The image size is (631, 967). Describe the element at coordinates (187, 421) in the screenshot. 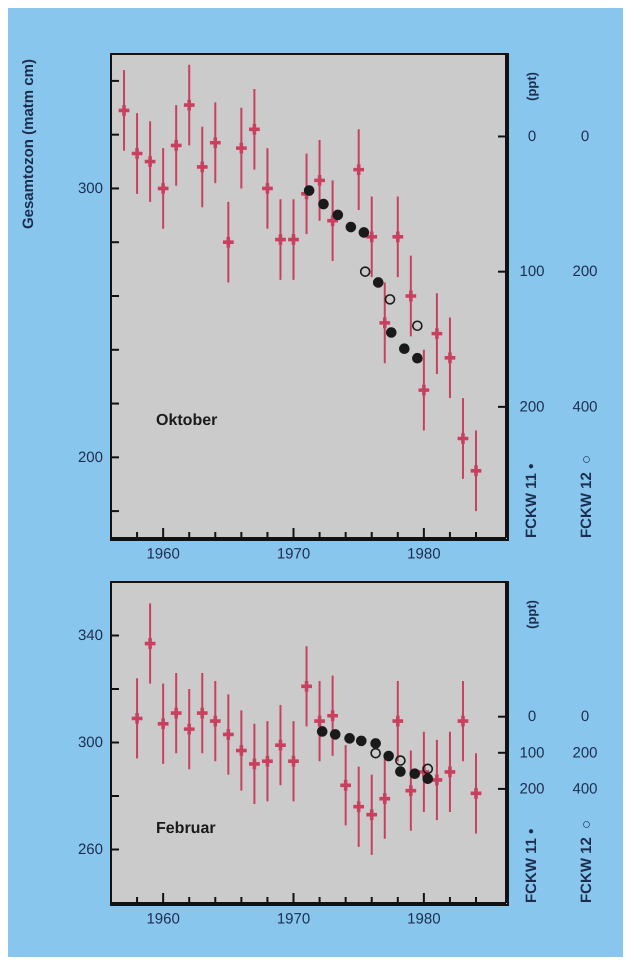

I see `text: Oktober` at that location.